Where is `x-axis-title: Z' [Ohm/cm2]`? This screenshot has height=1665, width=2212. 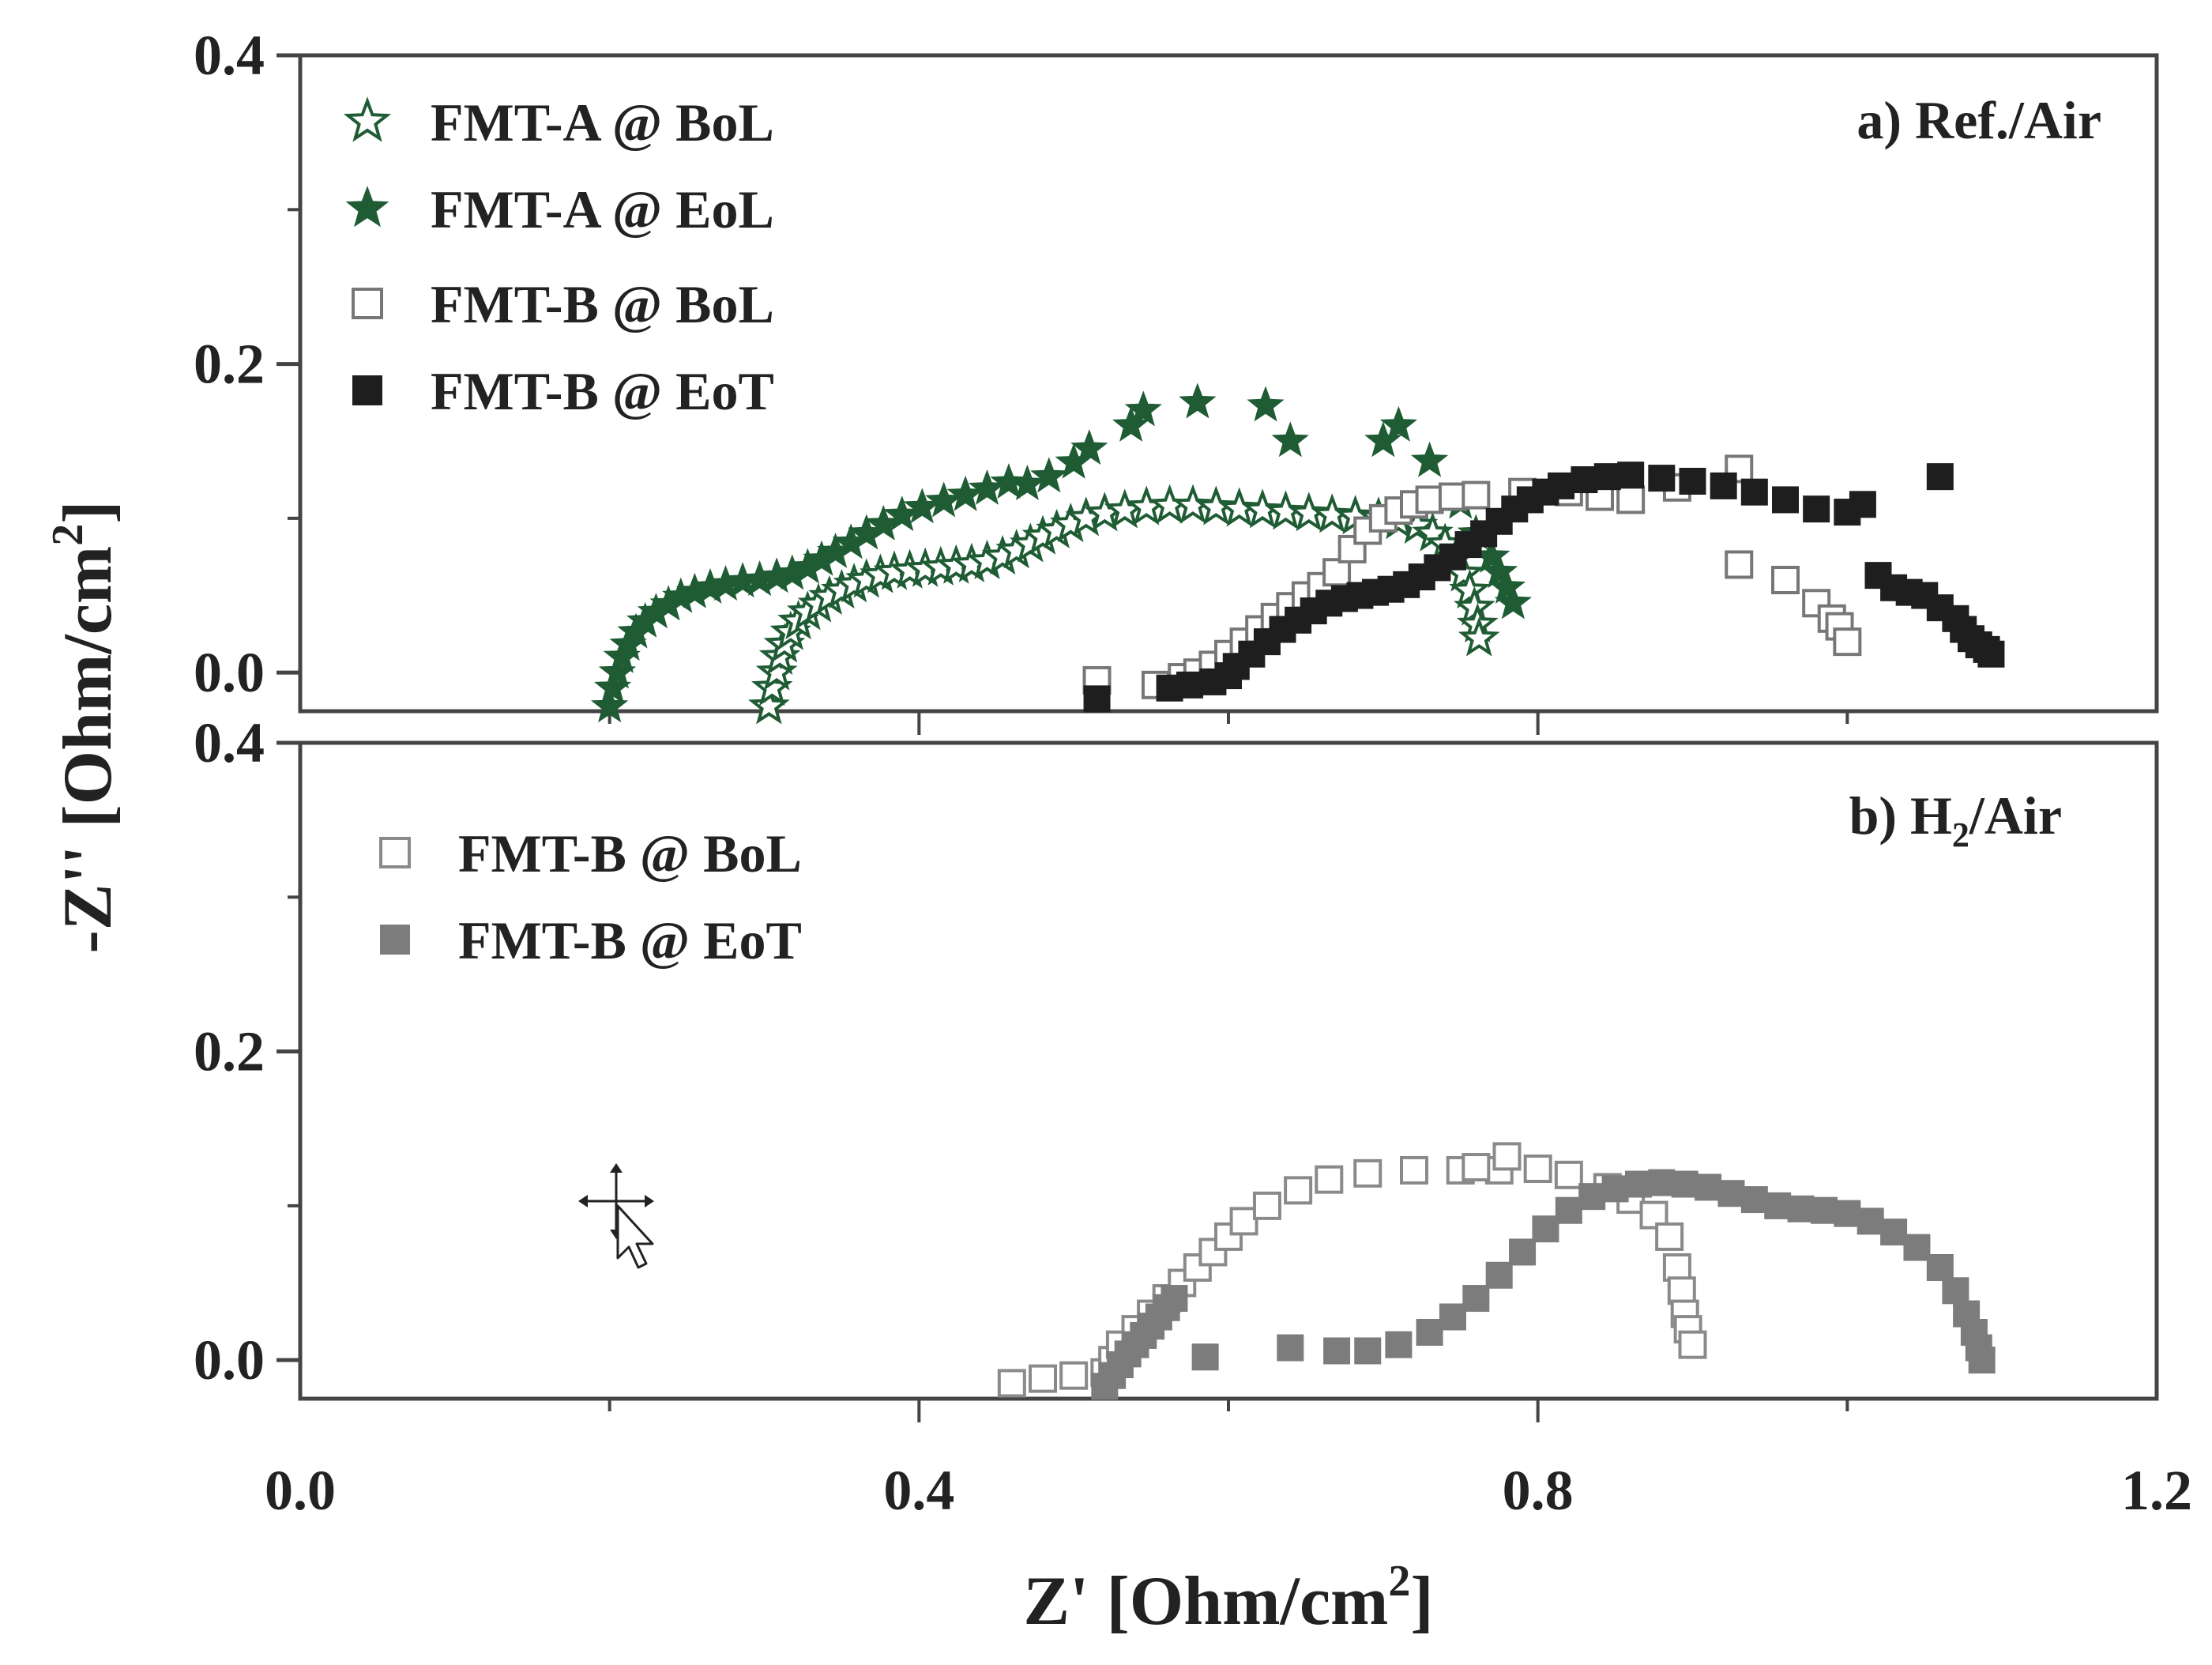
x-axis-title: Z' [Ohm/cm2] is located at coordinates (1228, 1598).